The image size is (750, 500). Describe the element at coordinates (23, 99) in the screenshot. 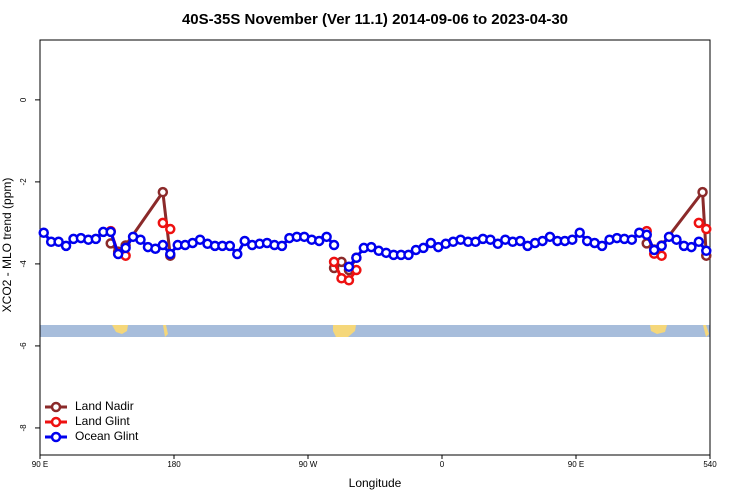

I see `y-tick-label: 0` at that location.